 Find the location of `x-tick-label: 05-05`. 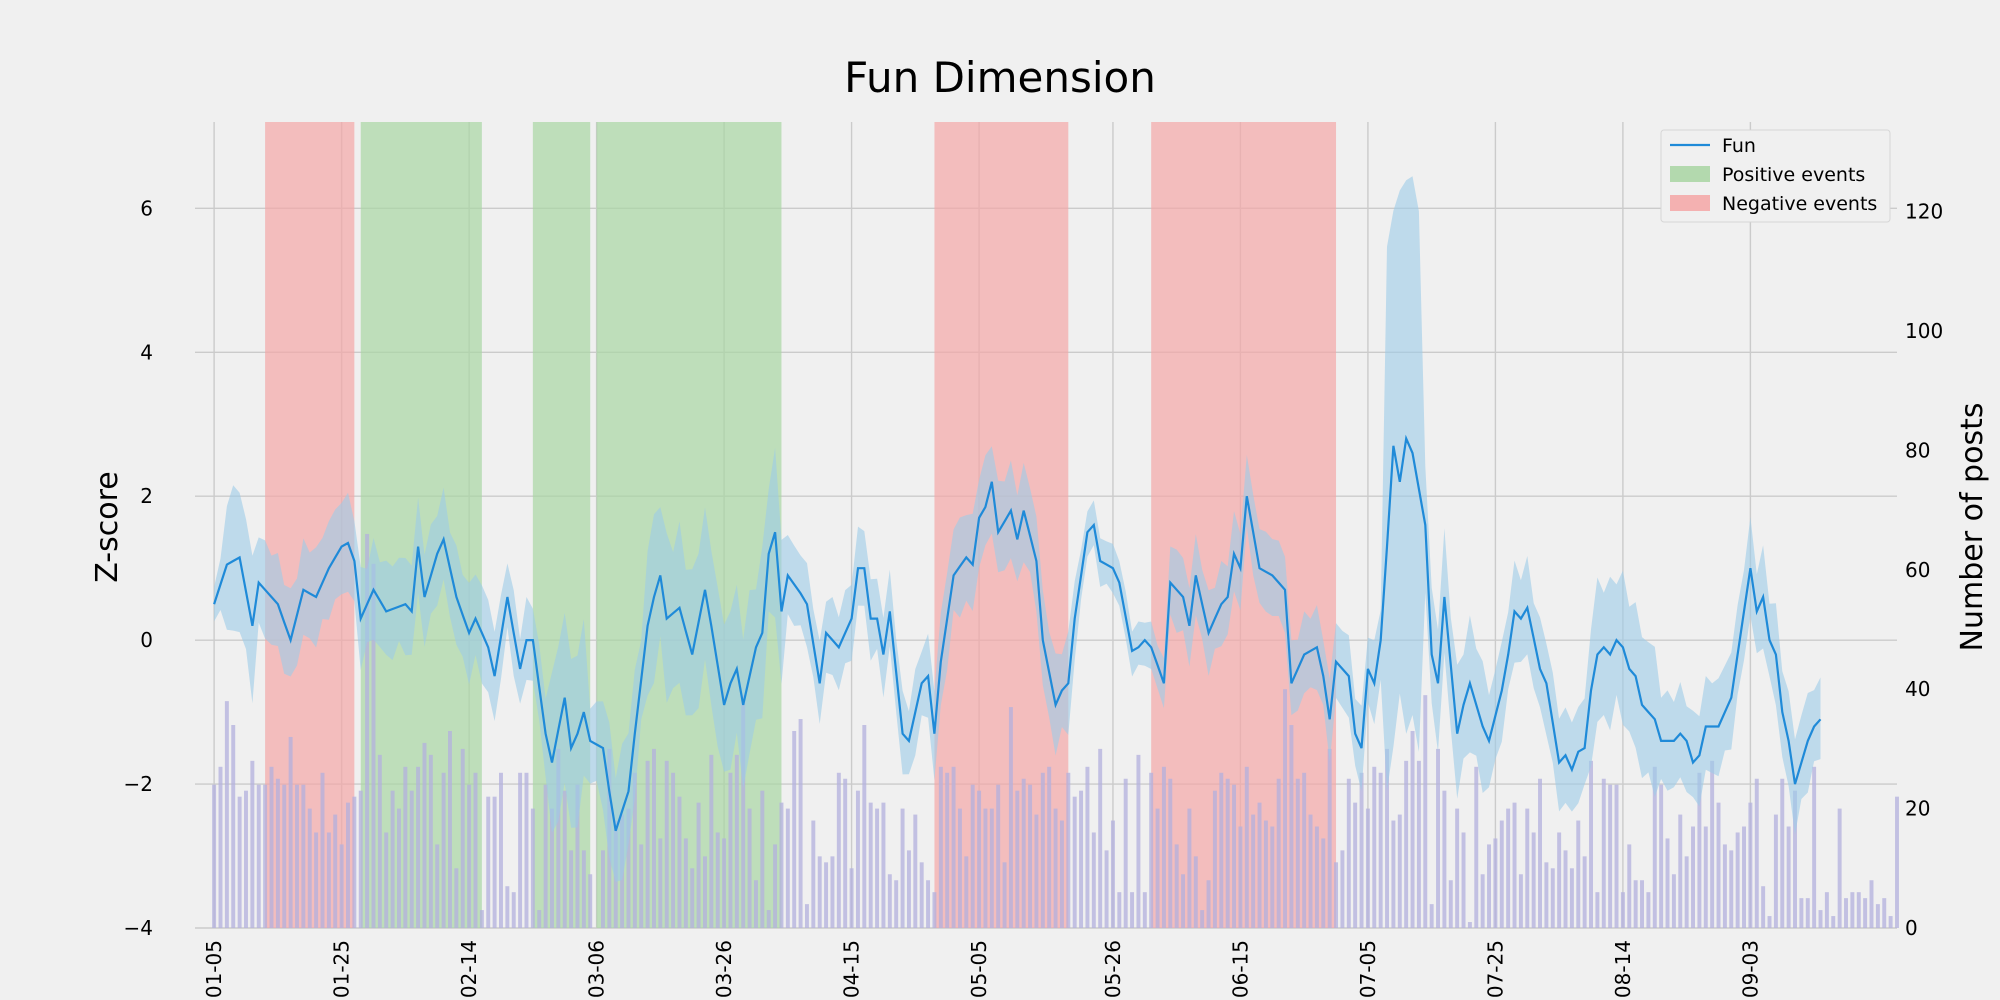

x-tick-label: 05-05 is located at coordinates (979, 969).